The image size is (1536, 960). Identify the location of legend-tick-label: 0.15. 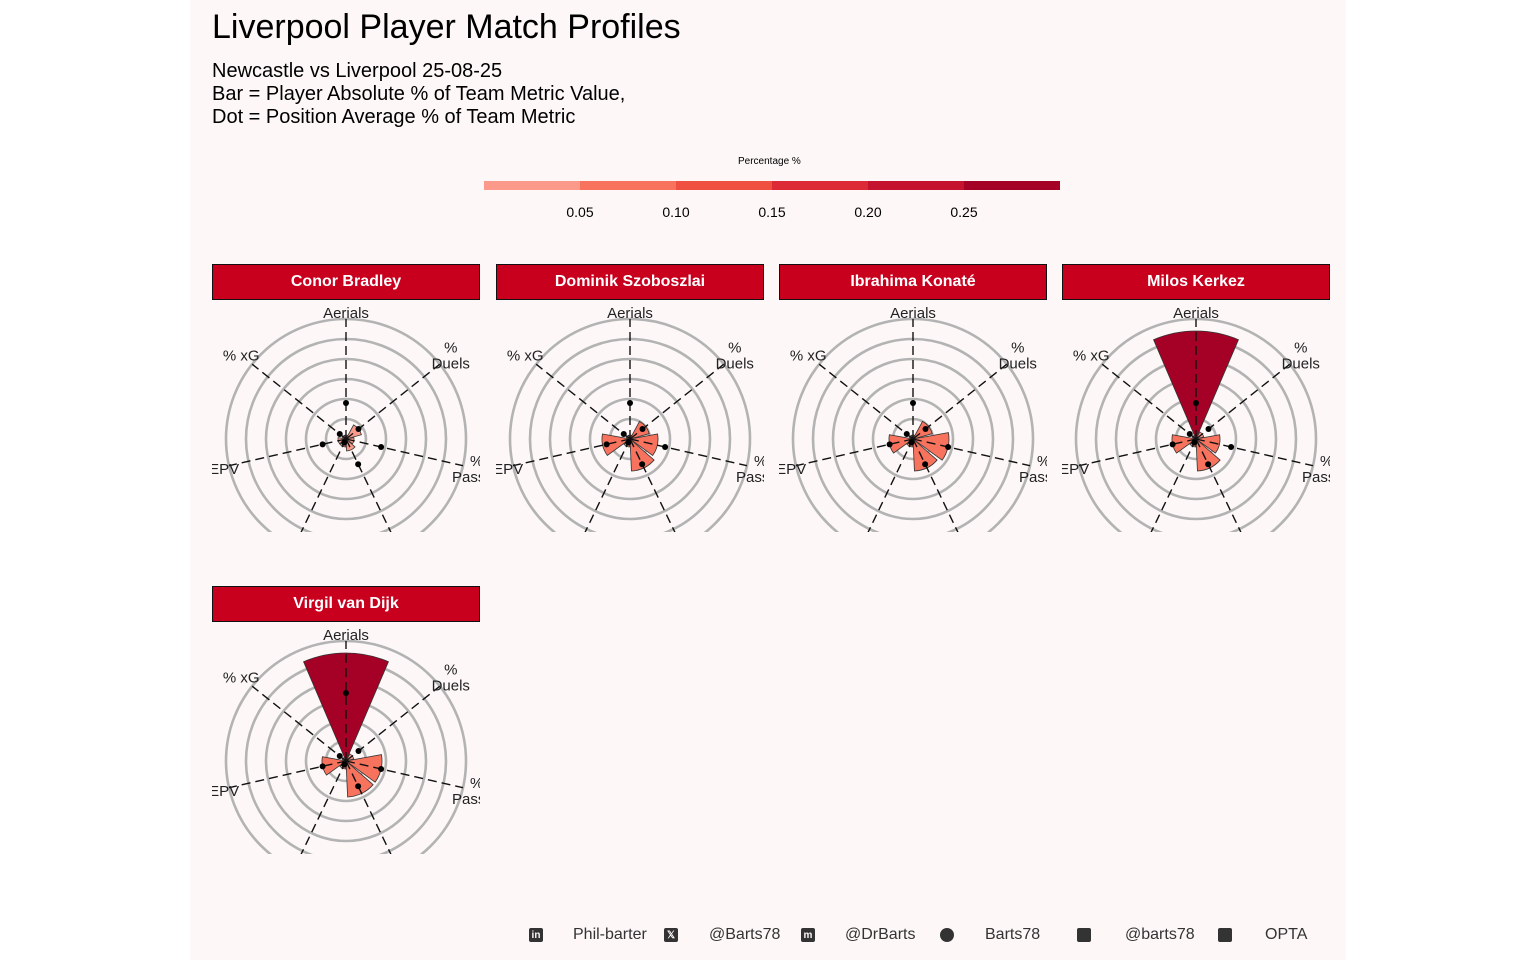
(772, 212).